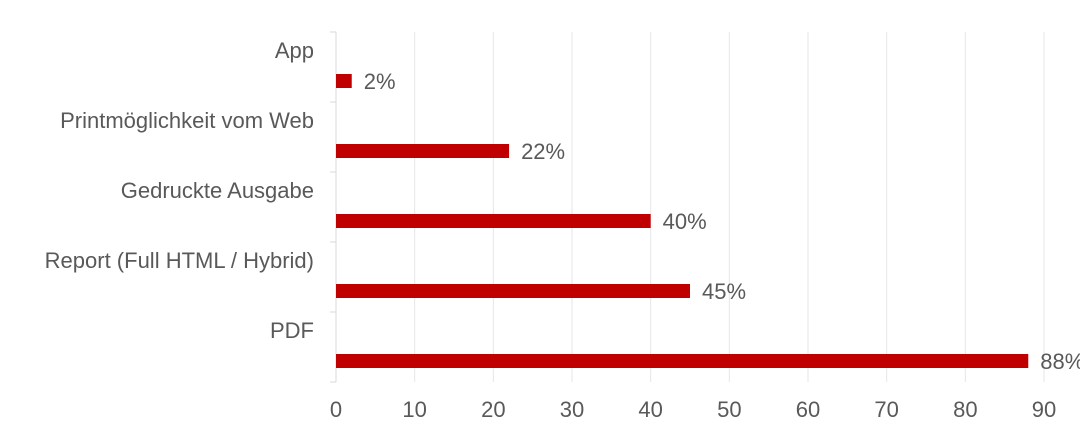 This screenshot has width=1080, height=447. Describe the element at coordinates (179, 260) in the screenshot. I see `y-tick-label: Report (Full HTML / Hybrid)` at that location.